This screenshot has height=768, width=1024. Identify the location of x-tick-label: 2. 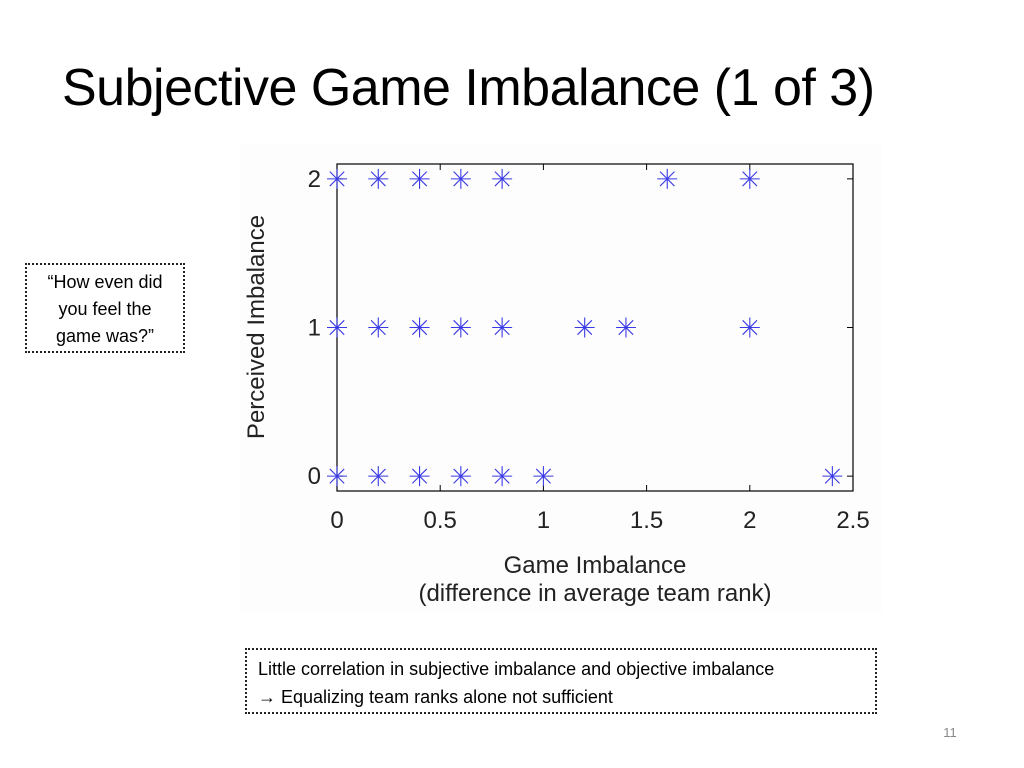
(749, 520).